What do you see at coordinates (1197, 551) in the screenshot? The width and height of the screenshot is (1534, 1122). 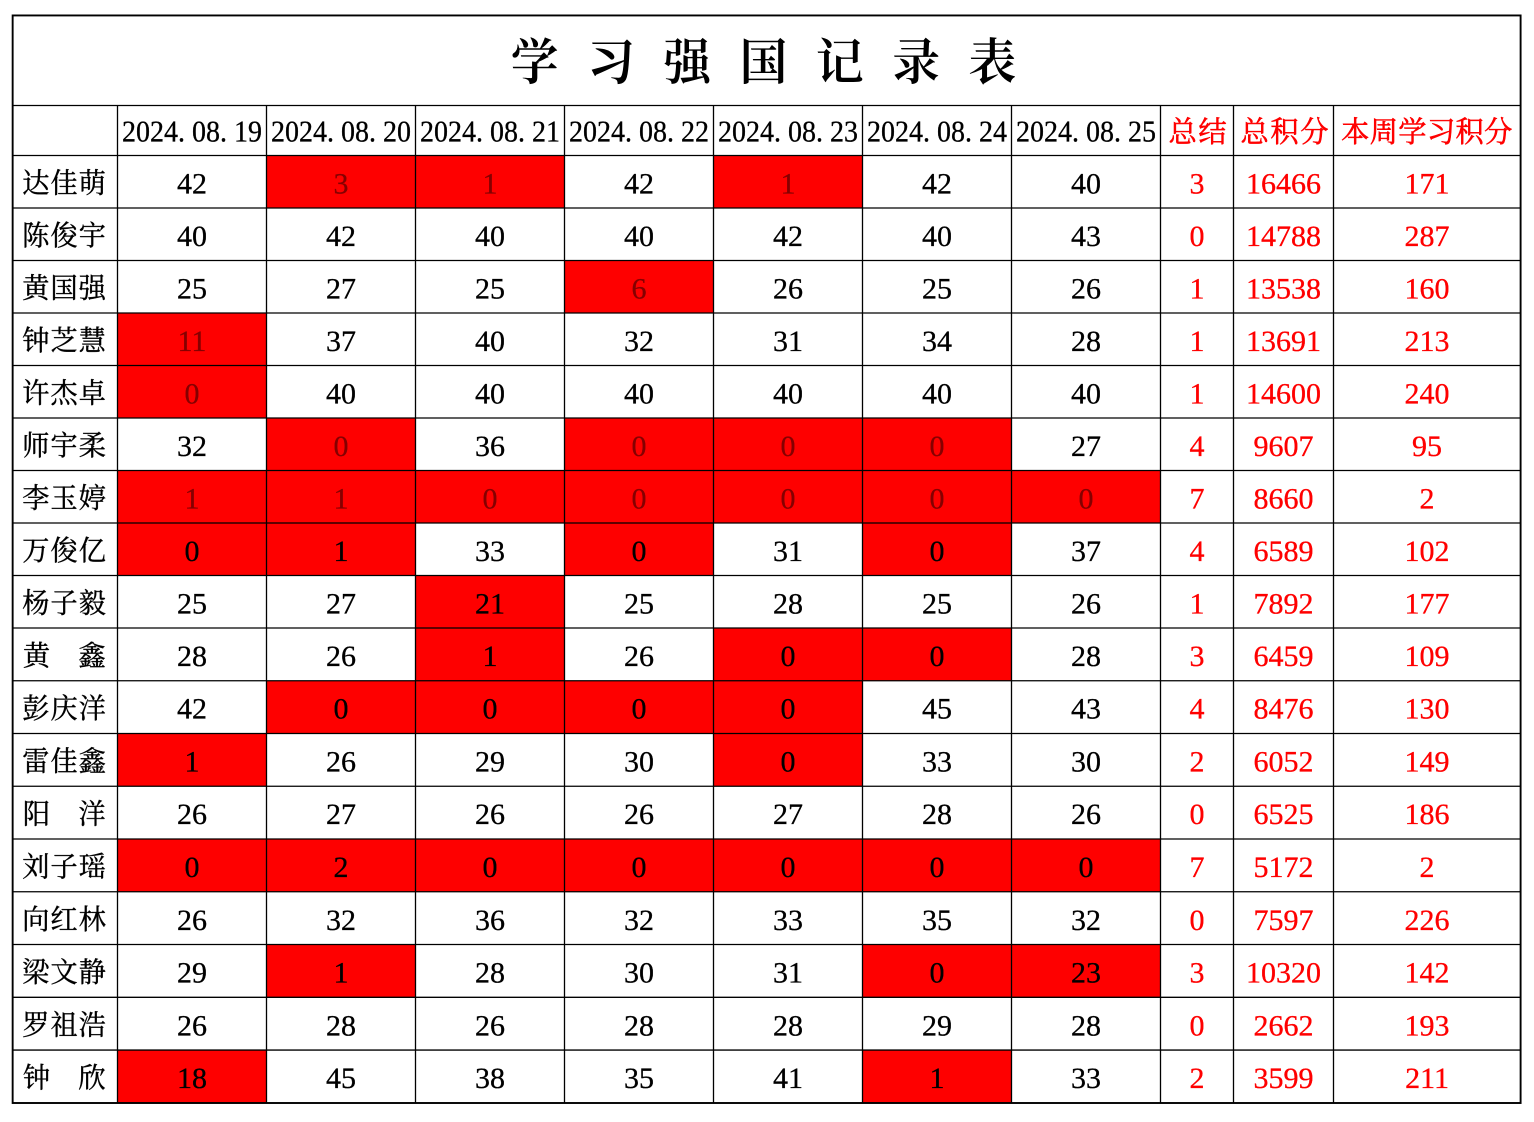 I see `svg-text: 4` at bounding box center [1197, 551].